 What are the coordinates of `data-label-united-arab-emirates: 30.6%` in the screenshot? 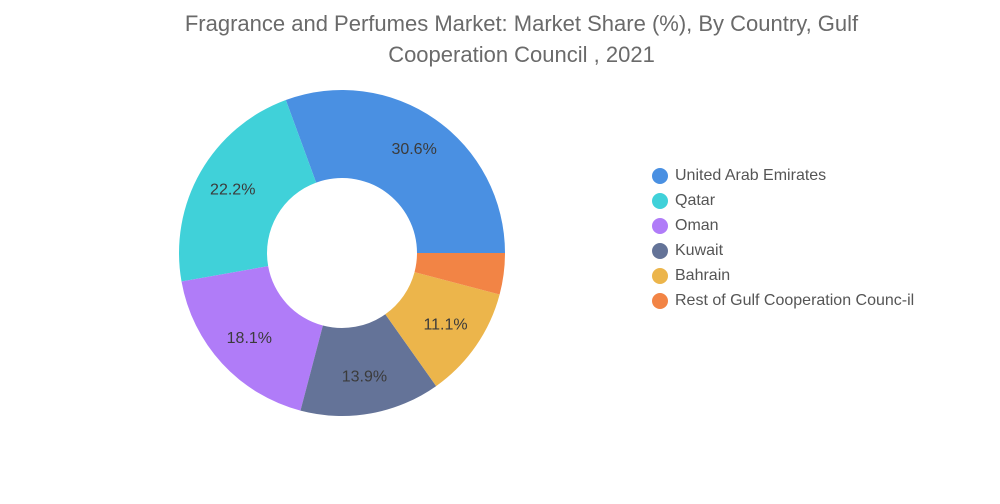 It's located at (413, 149).